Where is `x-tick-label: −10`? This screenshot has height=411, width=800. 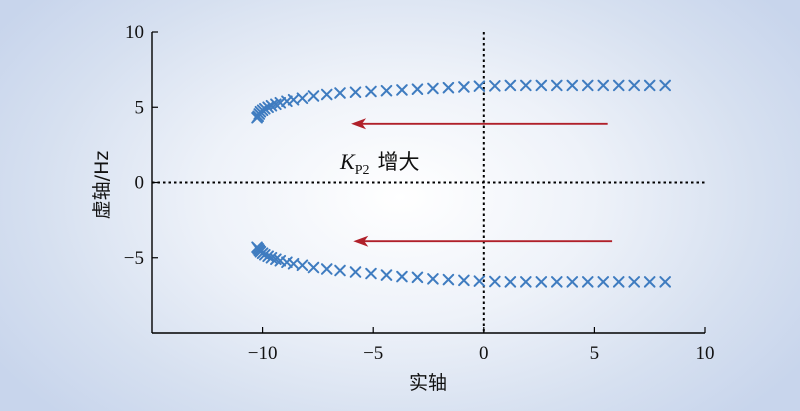
x-tick-label: −10 is located at coordinates (263, 353).